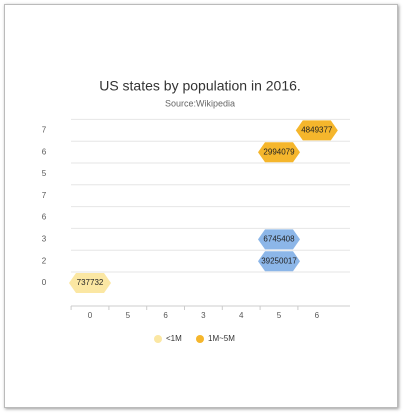 Image resolution: width=404 pixels, height=414 pixels. What do you see at coordinates (241, 315) in the screenshot?
I see `x-tick-label: 4` at bounding box center [241, 315].